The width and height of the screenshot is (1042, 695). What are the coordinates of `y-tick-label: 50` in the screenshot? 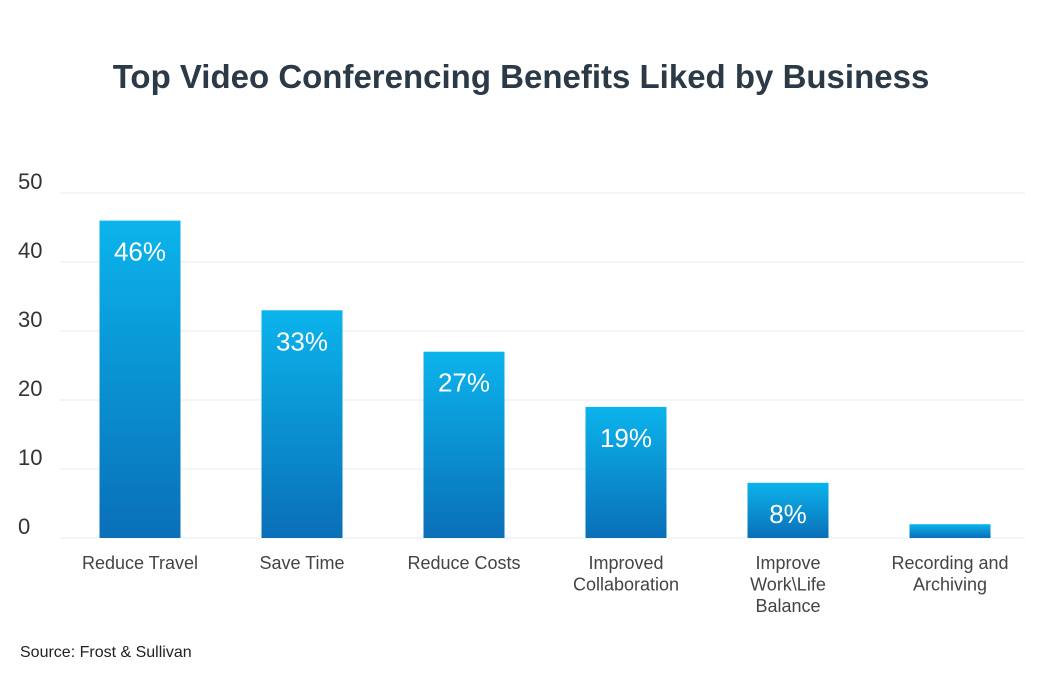 It's located at (30, 181).